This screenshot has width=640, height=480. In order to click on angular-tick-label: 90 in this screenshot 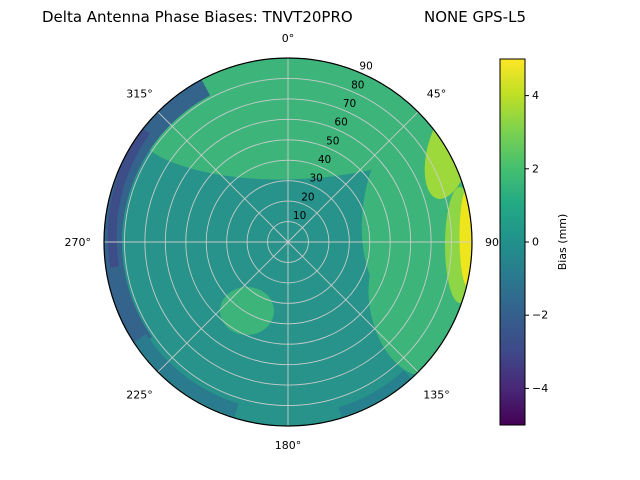, I will do `click(492, 242)`.